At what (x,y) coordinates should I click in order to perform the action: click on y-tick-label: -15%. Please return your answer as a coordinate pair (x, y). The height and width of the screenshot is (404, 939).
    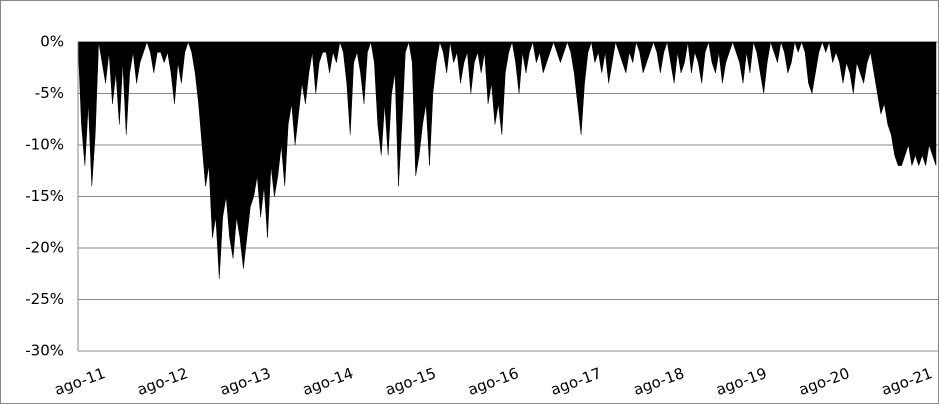
    Looking at the image, I should click on (44, 196).